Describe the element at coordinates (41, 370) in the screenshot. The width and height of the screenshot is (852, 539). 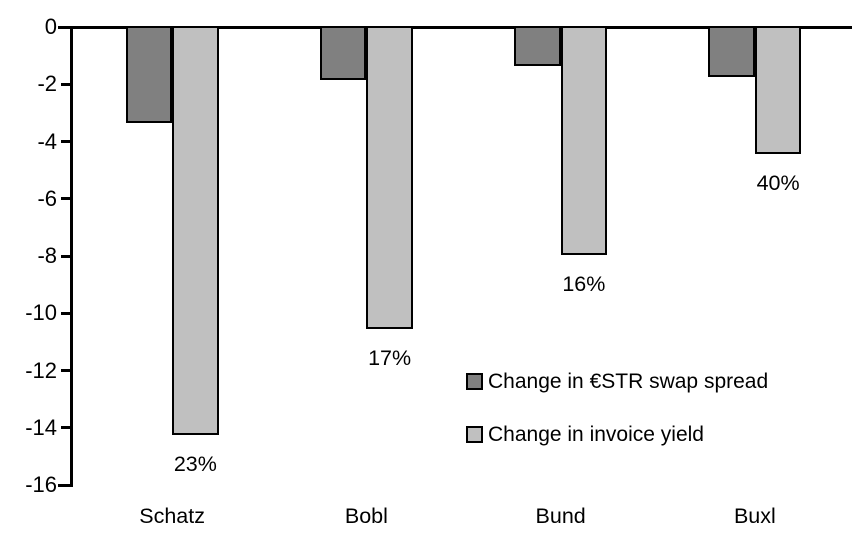
I see `y-axis-tick-label: -12` at that location.